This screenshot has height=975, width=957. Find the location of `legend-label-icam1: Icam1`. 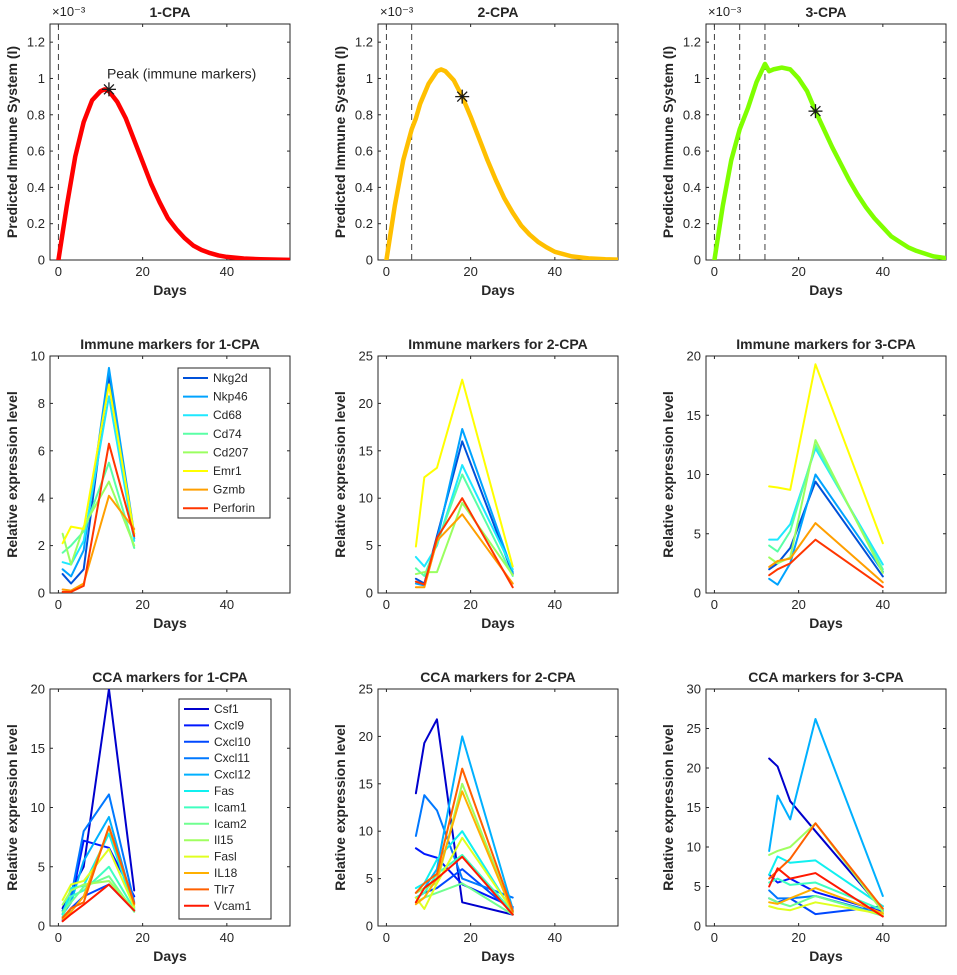

legend-label-icam1: Icam1 is located at coordinates (230, 807).